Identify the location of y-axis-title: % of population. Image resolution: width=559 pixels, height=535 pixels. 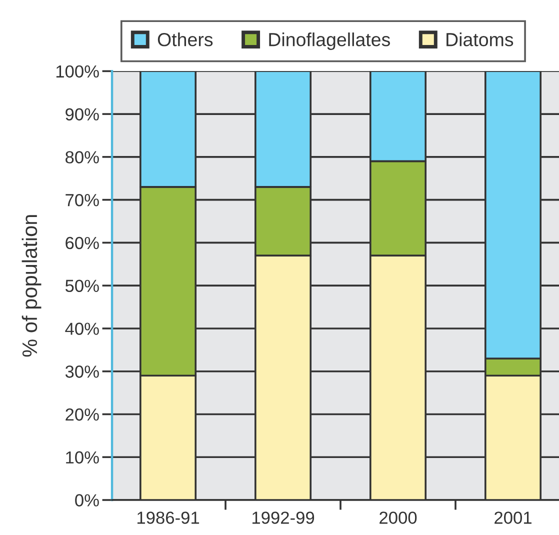
(32, 286).